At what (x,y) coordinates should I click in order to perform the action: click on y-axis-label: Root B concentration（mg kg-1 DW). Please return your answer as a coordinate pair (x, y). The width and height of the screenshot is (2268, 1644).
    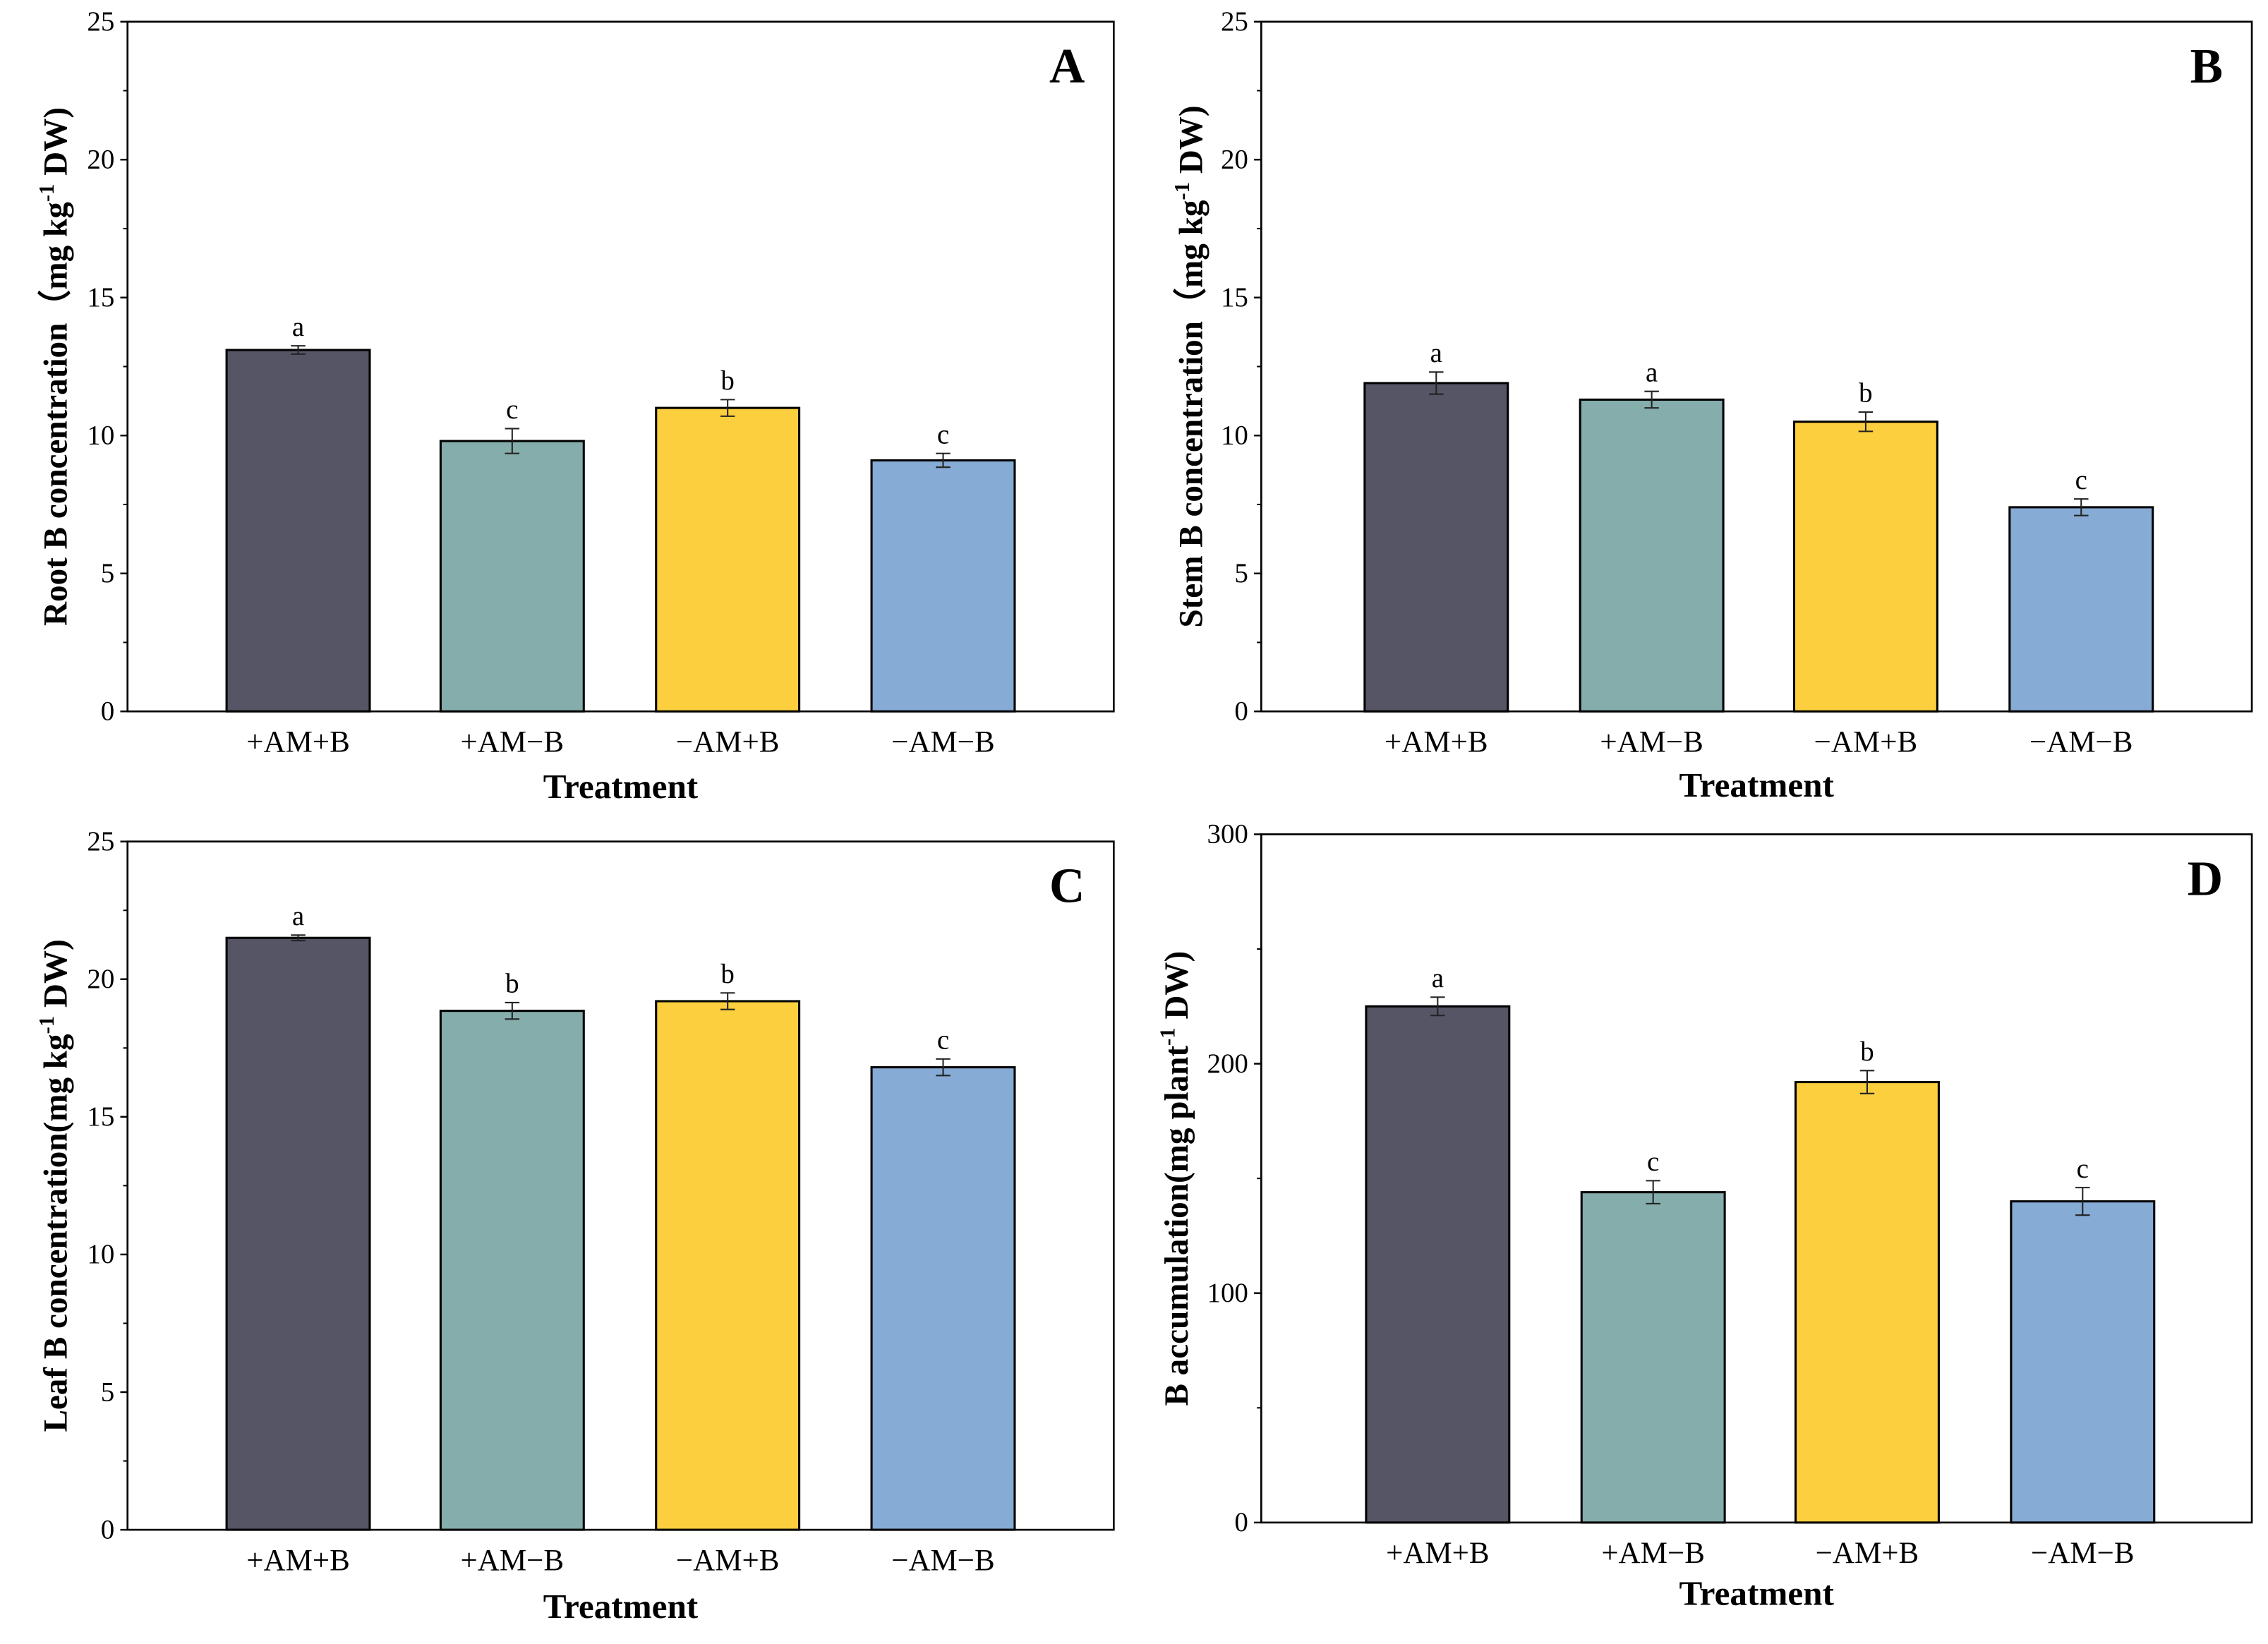
    Looking at the image, I should click on (54, 366).